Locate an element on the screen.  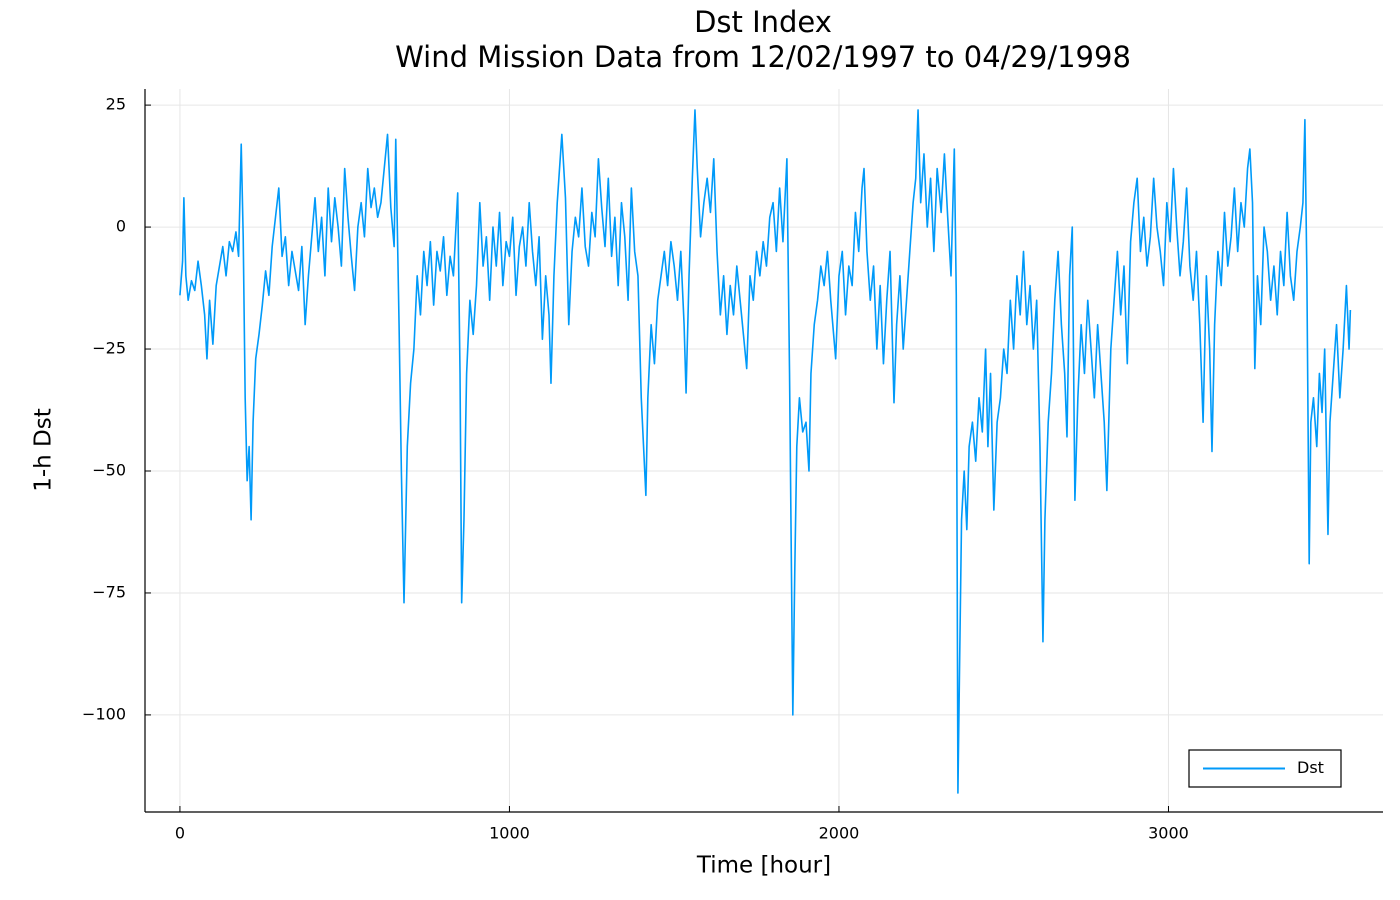
x-tick-label: 1000 is located at coordinates (509, 833).